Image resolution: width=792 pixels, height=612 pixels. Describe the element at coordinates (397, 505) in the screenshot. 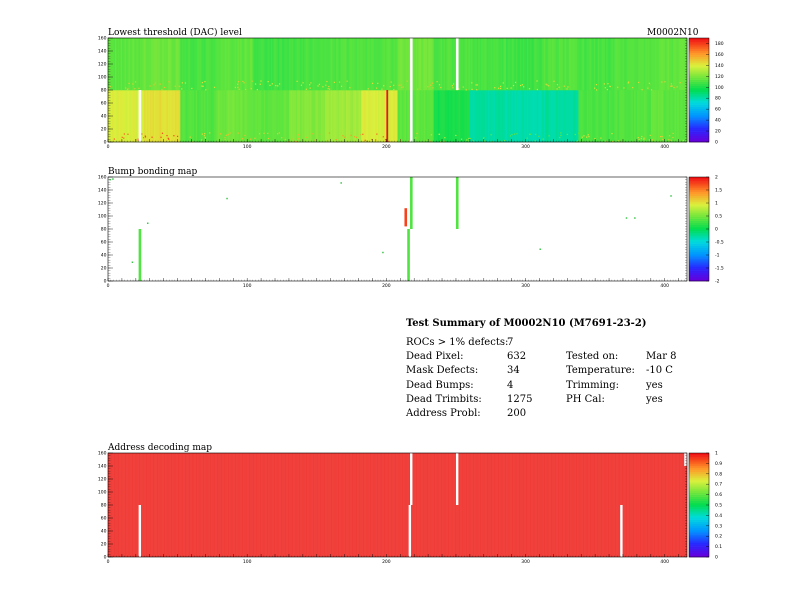

I see `address-cells` at that location.